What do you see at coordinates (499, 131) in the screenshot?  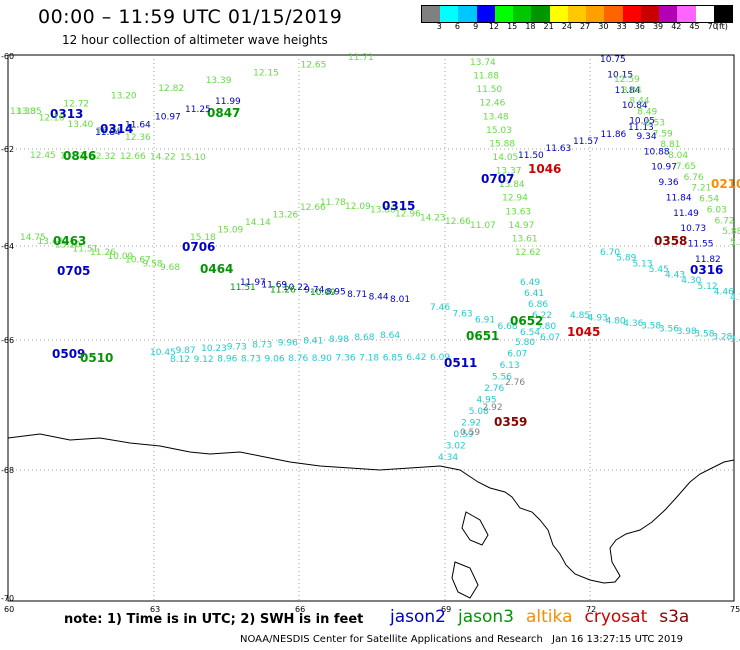 I see `swh-value: 15.03` at bounding box center [499, 131].